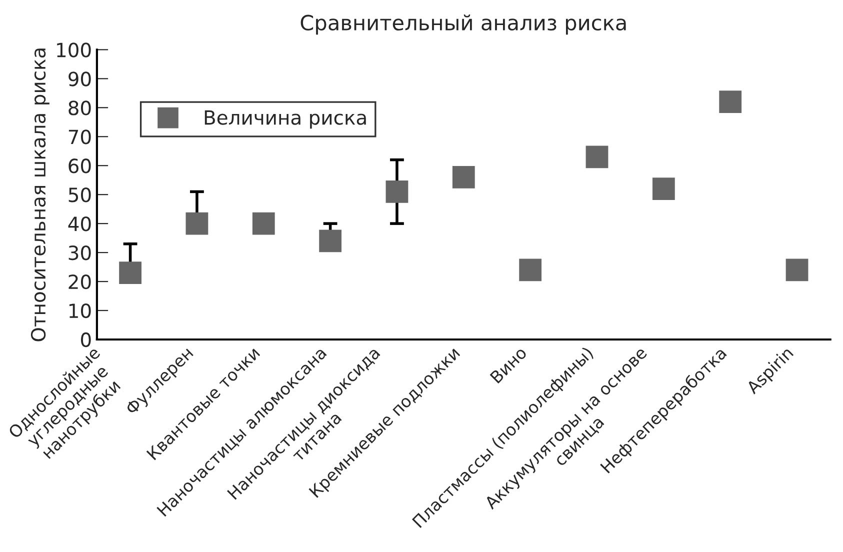 This screenshot has width=843, height=552. What do you see at coordinates (79, 252) in the screenshot?
I see `y-tick-label: 30` at bounding box center [79, 252].